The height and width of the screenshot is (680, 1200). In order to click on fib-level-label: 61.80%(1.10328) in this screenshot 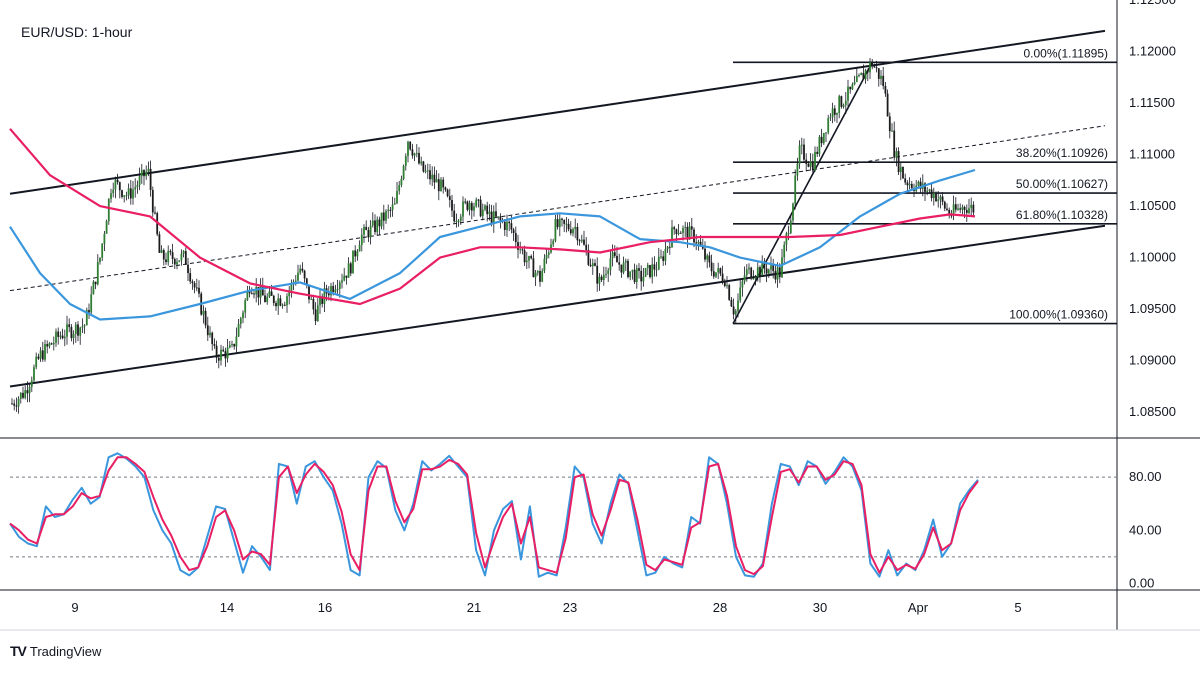, I will do `click(1062, 215)`.